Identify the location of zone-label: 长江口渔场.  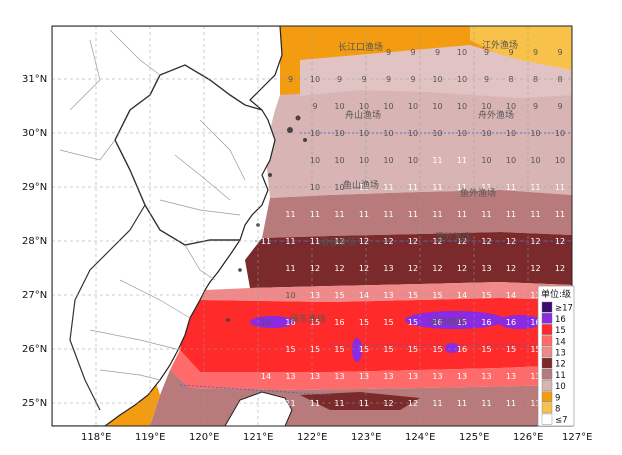
(360, 47).